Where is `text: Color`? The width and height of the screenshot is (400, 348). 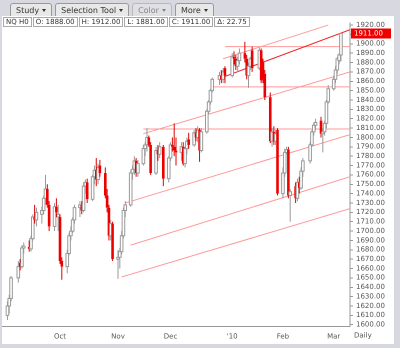
text: Color is located at coordinates (148, 10).